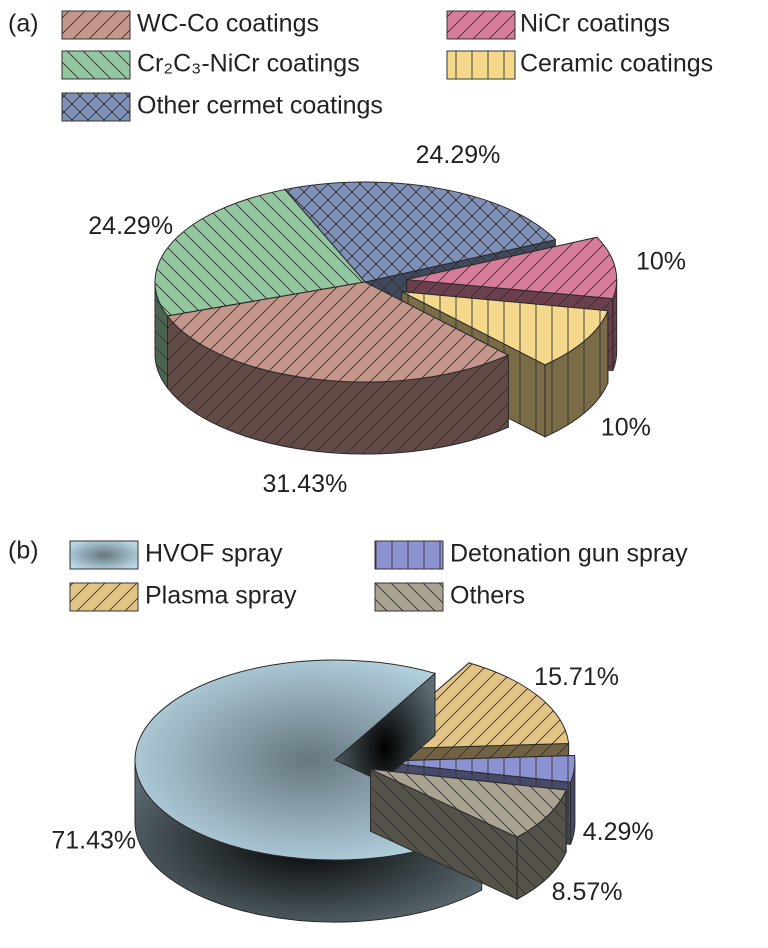 The width and height of the screenshot is (768, 948). What do you see at coordinates (595, 24) in the screenshot?
I see `legend-label: NiCr coatings` at bounding box center [595, 24].